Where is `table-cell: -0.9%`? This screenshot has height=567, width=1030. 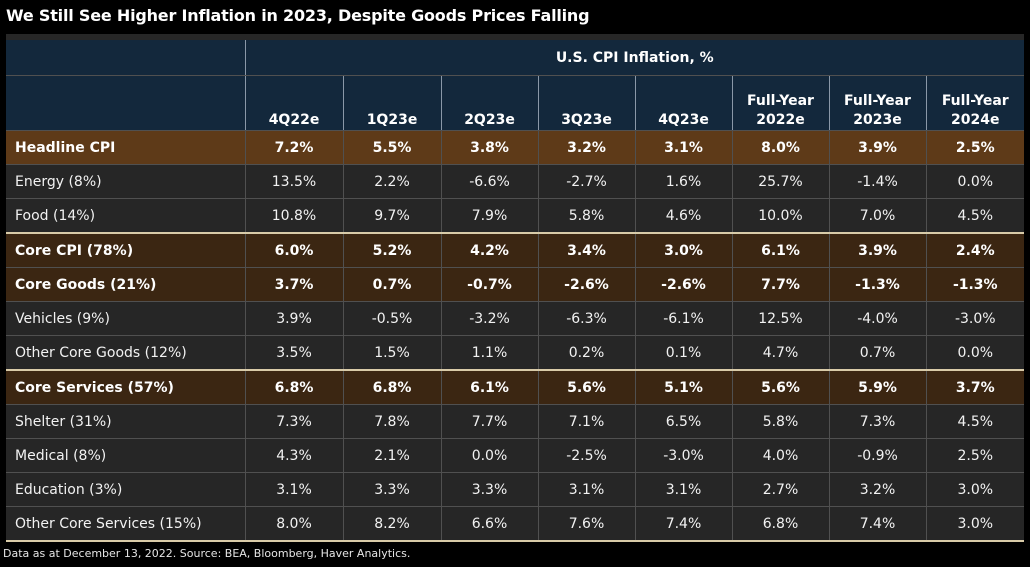 table-cell: -0.9% is located at coordinates (877, 455).